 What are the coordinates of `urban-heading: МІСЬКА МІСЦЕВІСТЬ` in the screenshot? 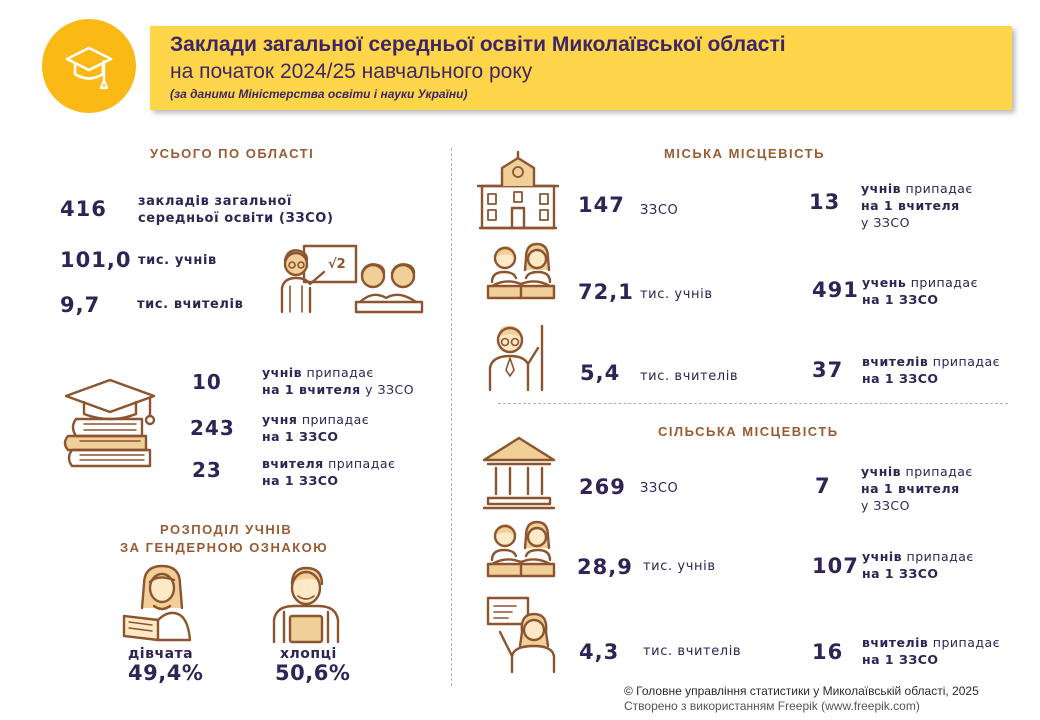 It's located at (744, 153).